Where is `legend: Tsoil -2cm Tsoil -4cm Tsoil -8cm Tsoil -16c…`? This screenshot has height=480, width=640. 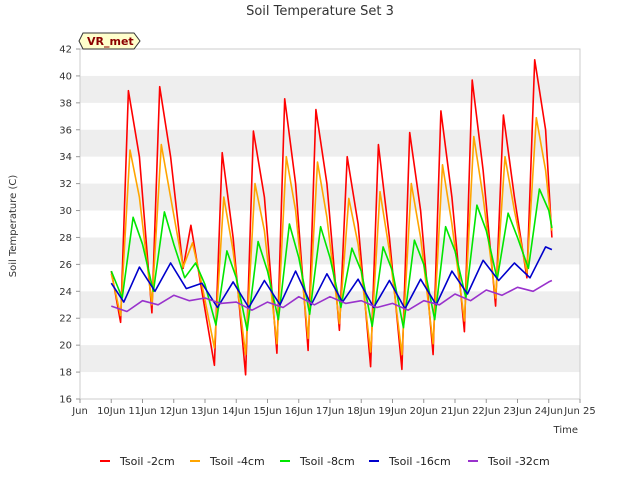 legend: Tsoil -2cm Tsoil -4cm Tsoil -8cm Tsoil -16c… is located at coordinates (325, 461).